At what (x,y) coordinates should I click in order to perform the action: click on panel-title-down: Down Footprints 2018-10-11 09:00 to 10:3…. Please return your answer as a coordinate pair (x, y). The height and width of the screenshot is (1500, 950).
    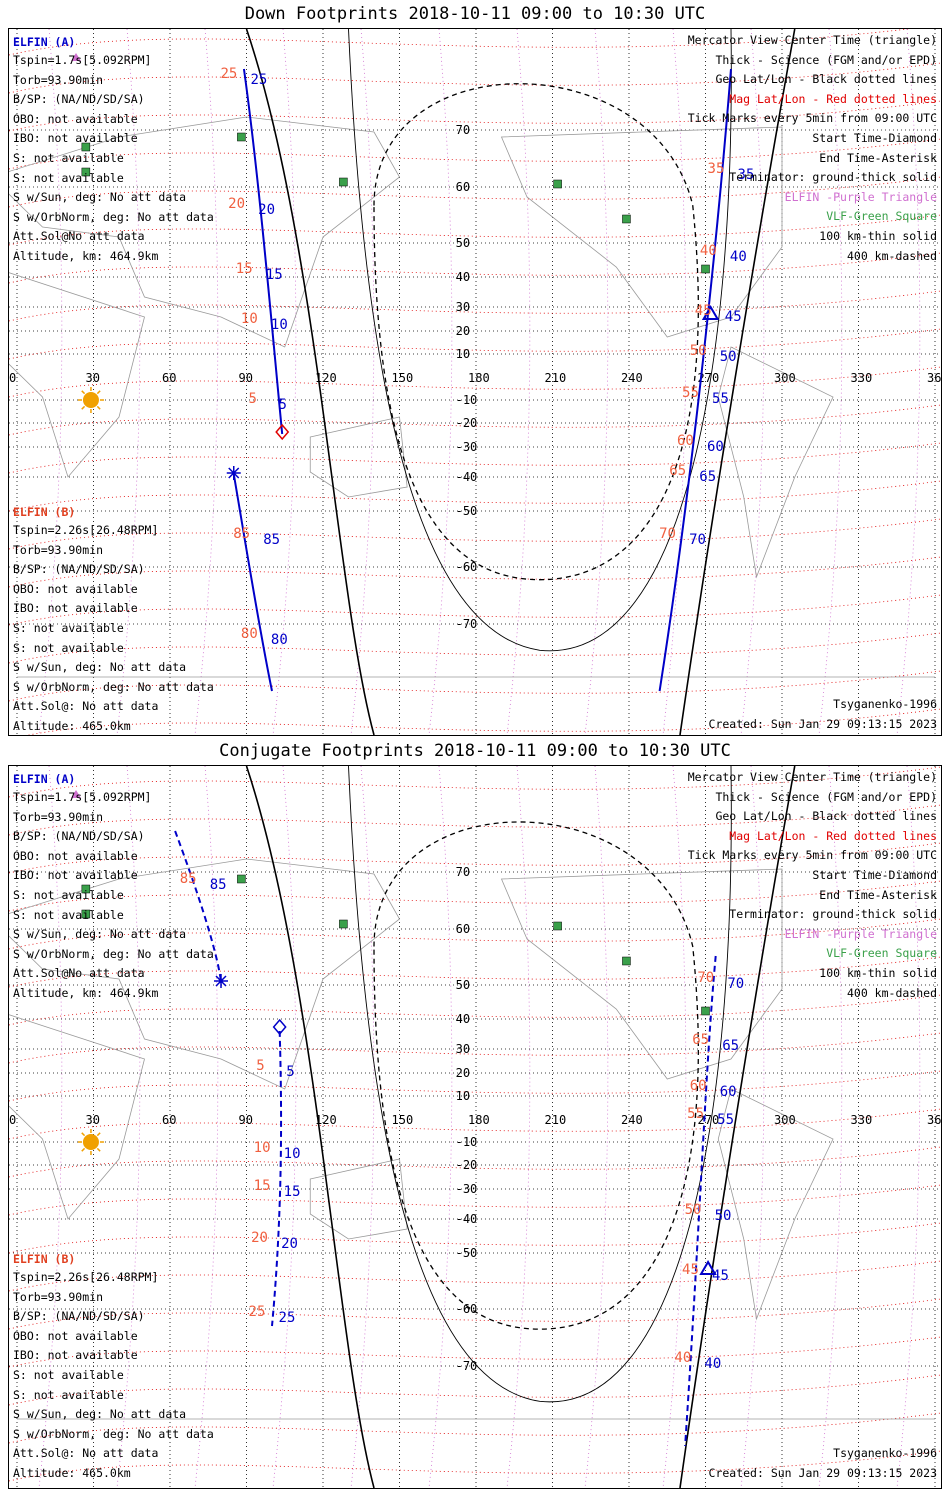
    Looking at the image, I should click on (475, 14).